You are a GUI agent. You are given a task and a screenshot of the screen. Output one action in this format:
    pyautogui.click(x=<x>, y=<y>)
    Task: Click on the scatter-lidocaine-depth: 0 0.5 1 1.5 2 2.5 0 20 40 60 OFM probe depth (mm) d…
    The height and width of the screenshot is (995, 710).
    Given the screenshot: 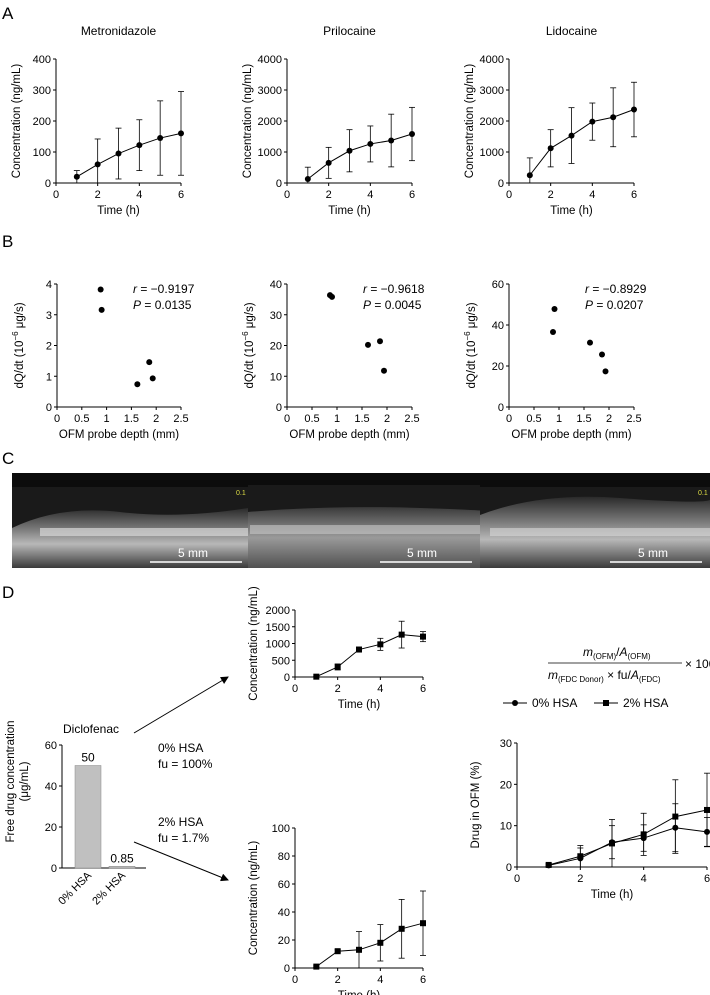 What is the action you would take?
    pyautogui.click(x=555, y=360)
    